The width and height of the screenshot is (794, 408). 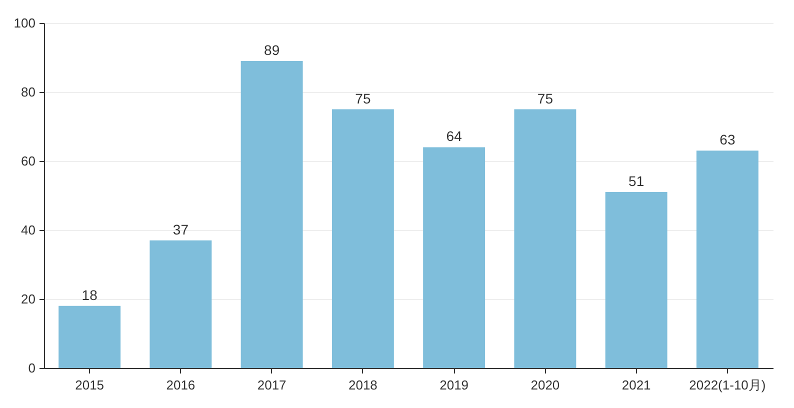 I want to click on x-tick-label: 2017, so click(x=271, y=385).